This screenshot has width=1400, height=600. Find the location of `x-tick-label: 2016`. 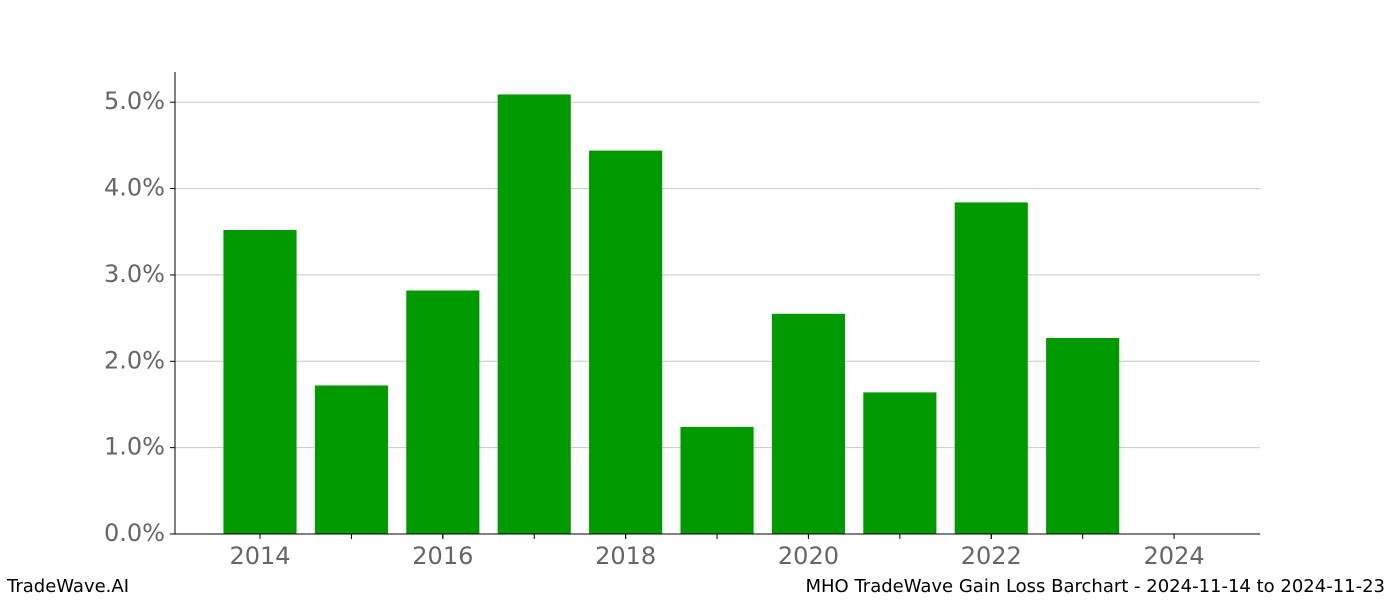

x-tick-label: 2016 is located at coordinates (442, 556).